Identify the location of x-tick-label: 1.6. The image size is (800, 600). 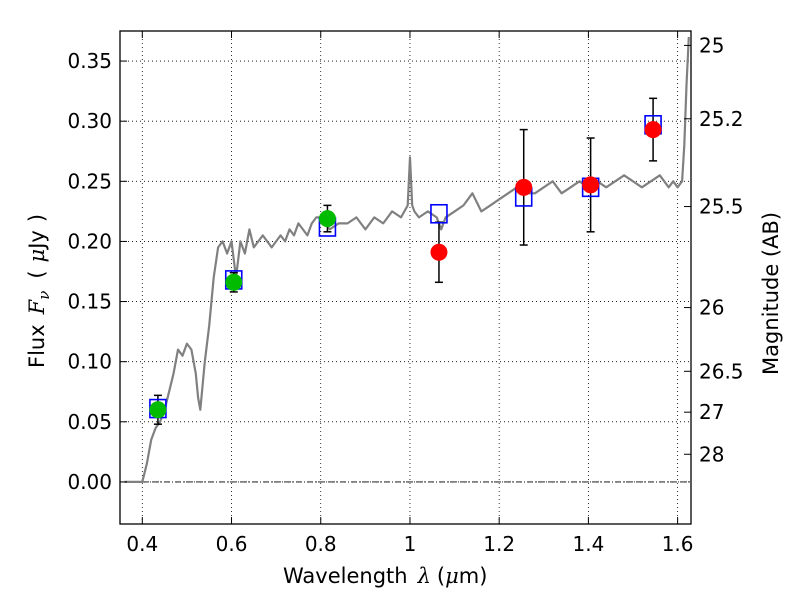
(678, 544).